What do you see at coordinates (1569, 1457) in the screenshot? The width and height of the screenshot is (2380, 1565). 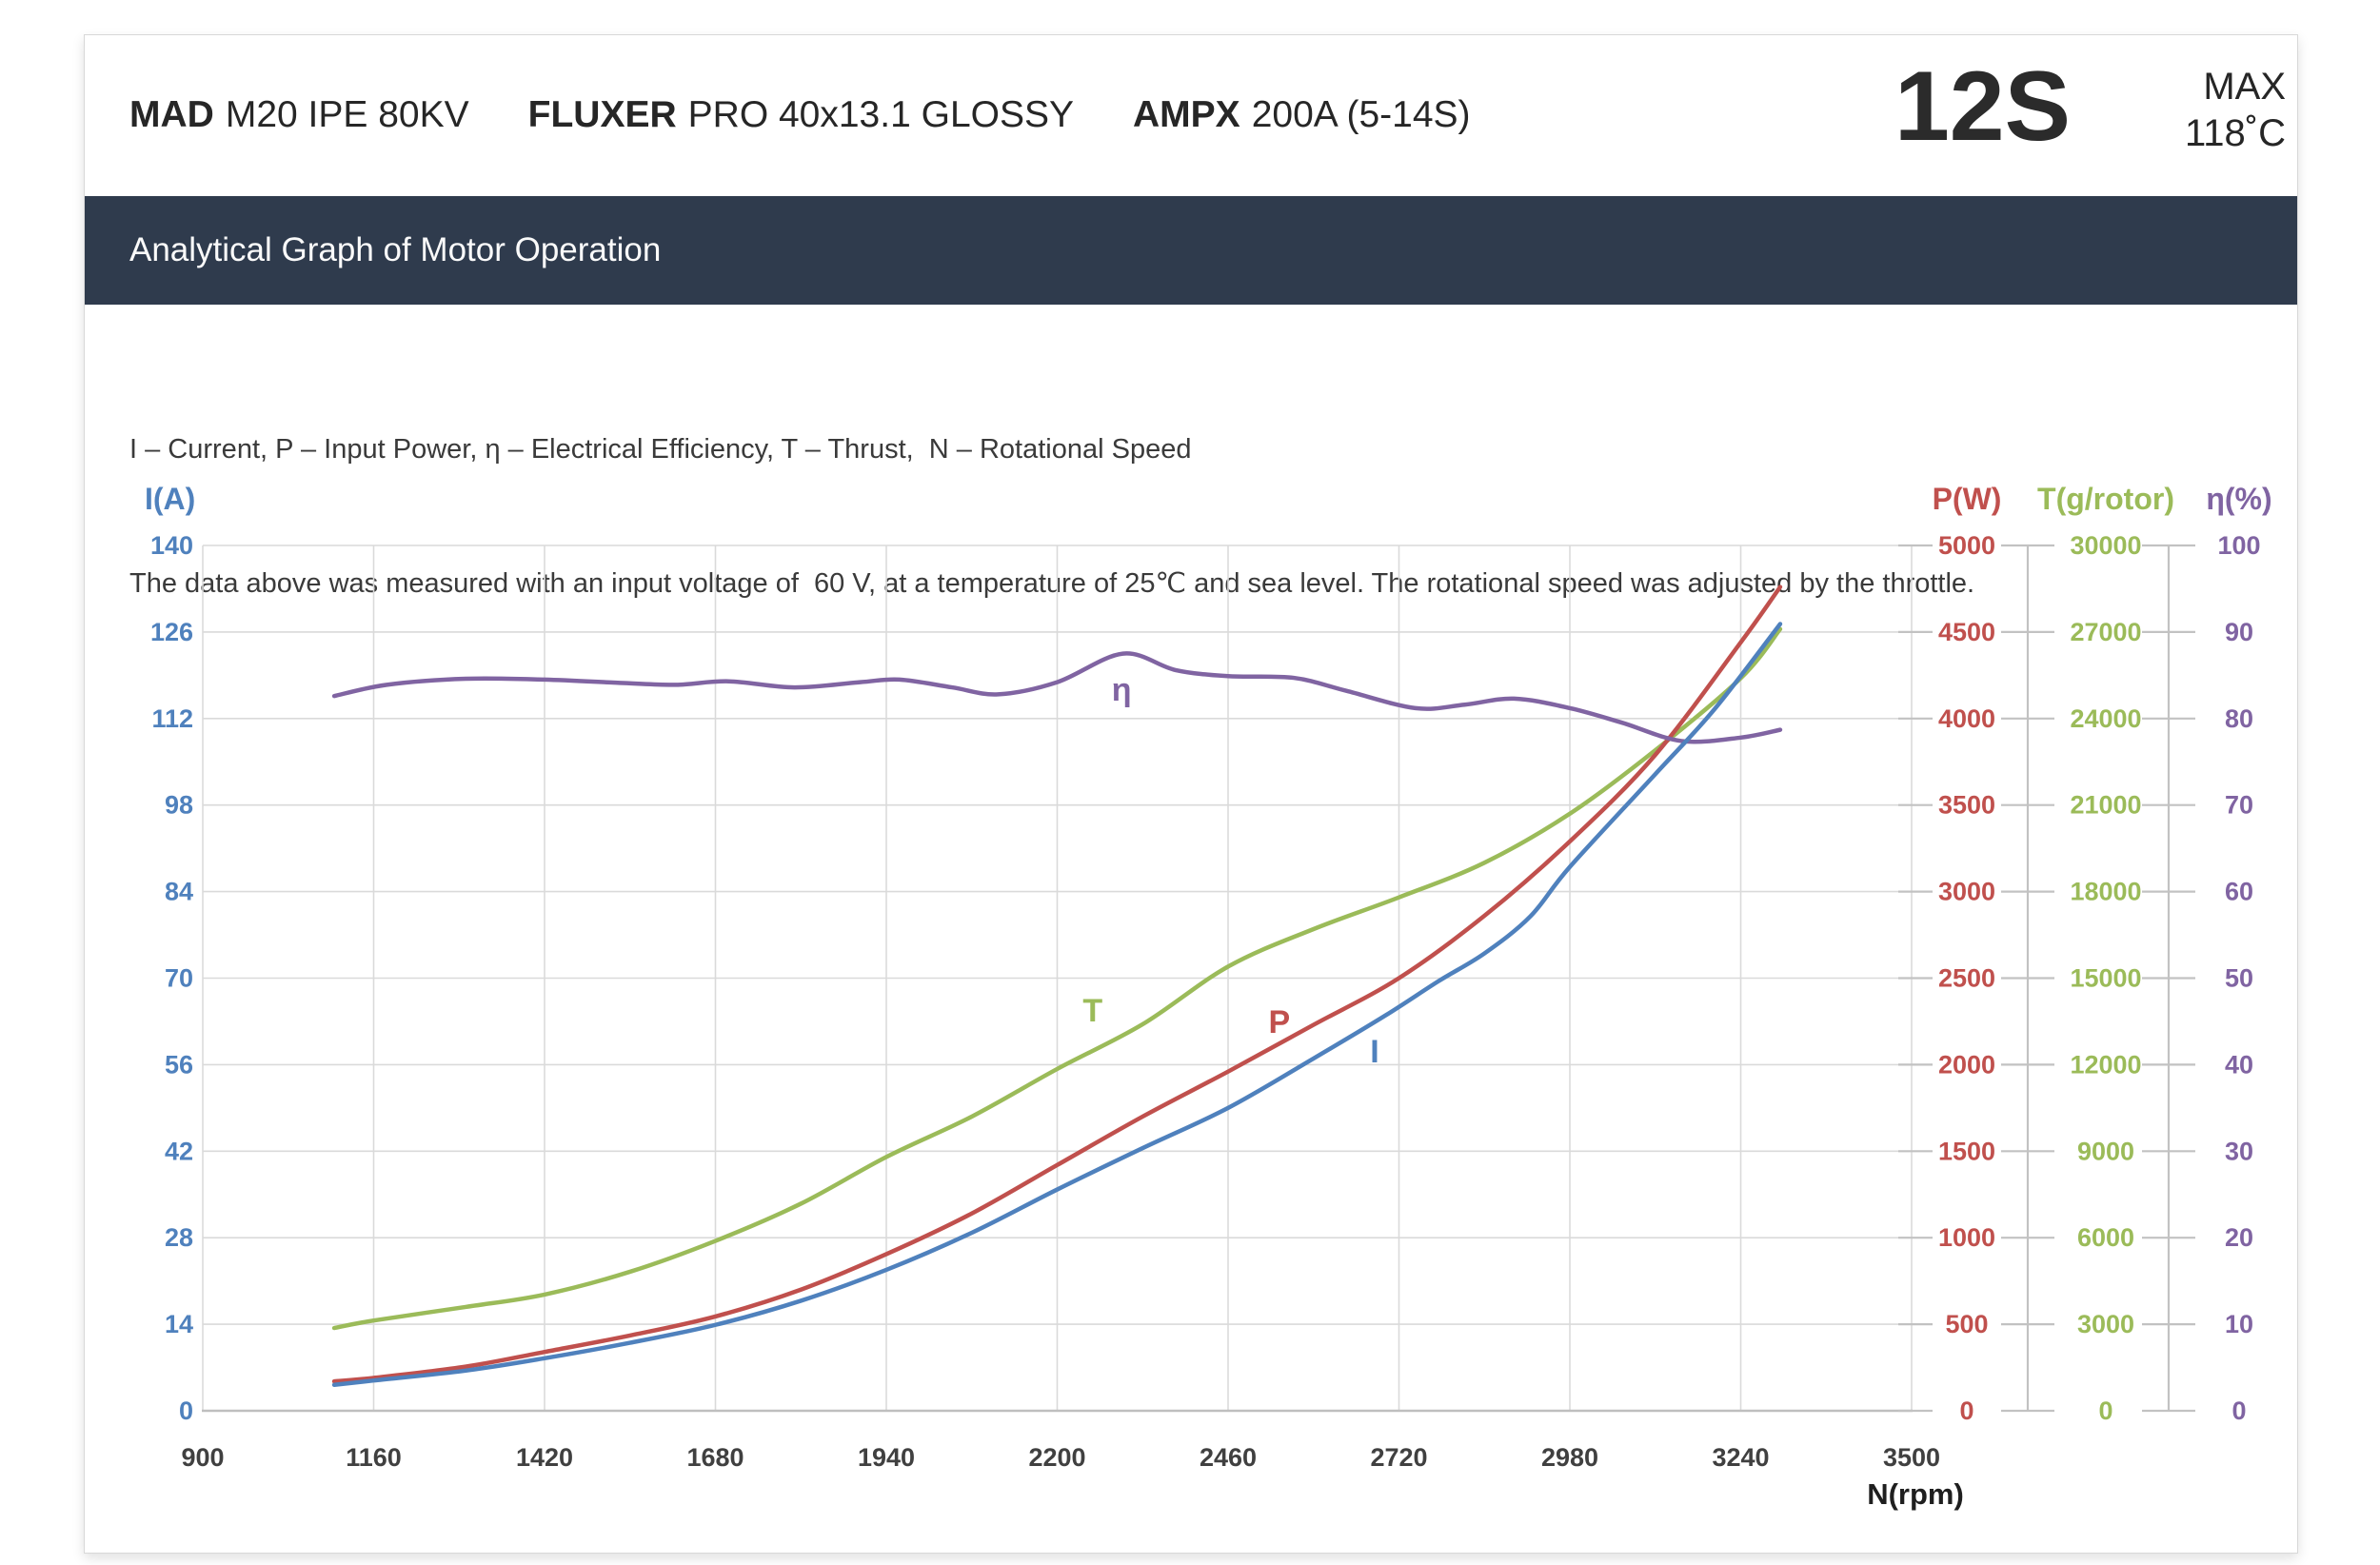 I see `x-tick-label: 2980` at bounding box center [1569, 1457].